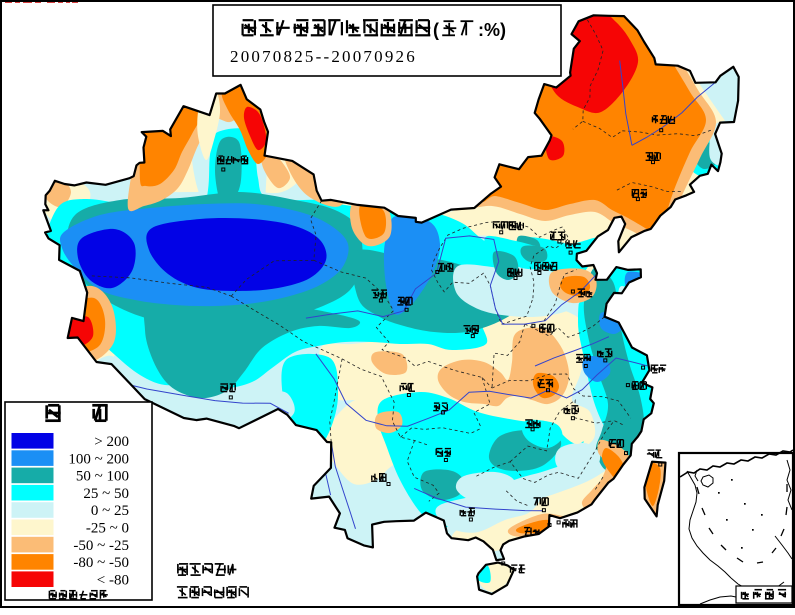  I want to click on svg-text: -80 ~ -50, so click(101, 563).